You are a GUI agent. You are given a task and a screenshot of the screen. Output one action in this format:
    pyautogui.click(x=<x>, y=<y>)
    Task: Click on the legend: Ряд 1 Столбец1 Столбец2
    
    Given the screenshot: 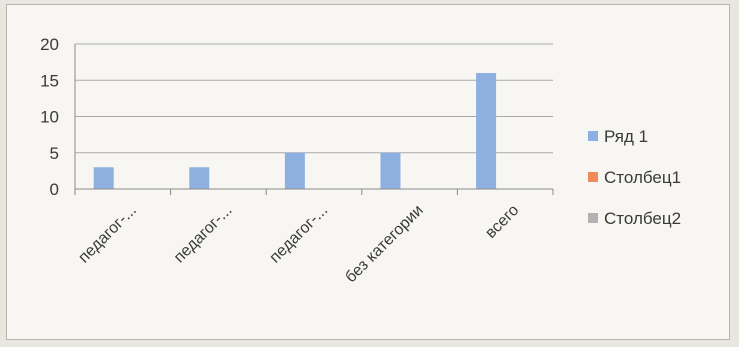 What is the action you would take?
    pyautogui.click(x=634, y=177)
    